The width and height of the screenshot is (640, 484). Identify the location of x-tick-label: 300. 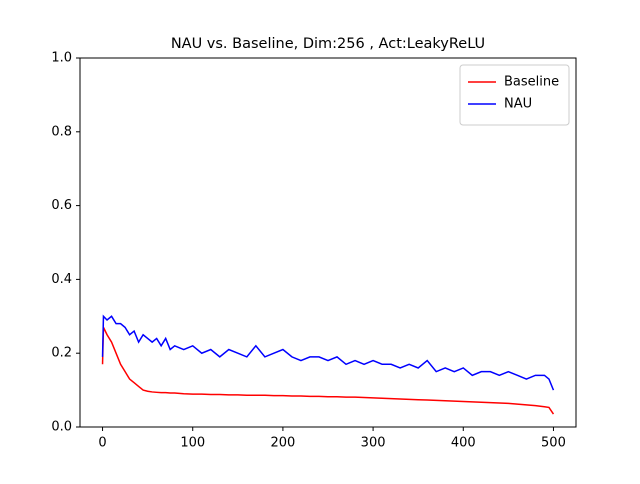
(373, 443).